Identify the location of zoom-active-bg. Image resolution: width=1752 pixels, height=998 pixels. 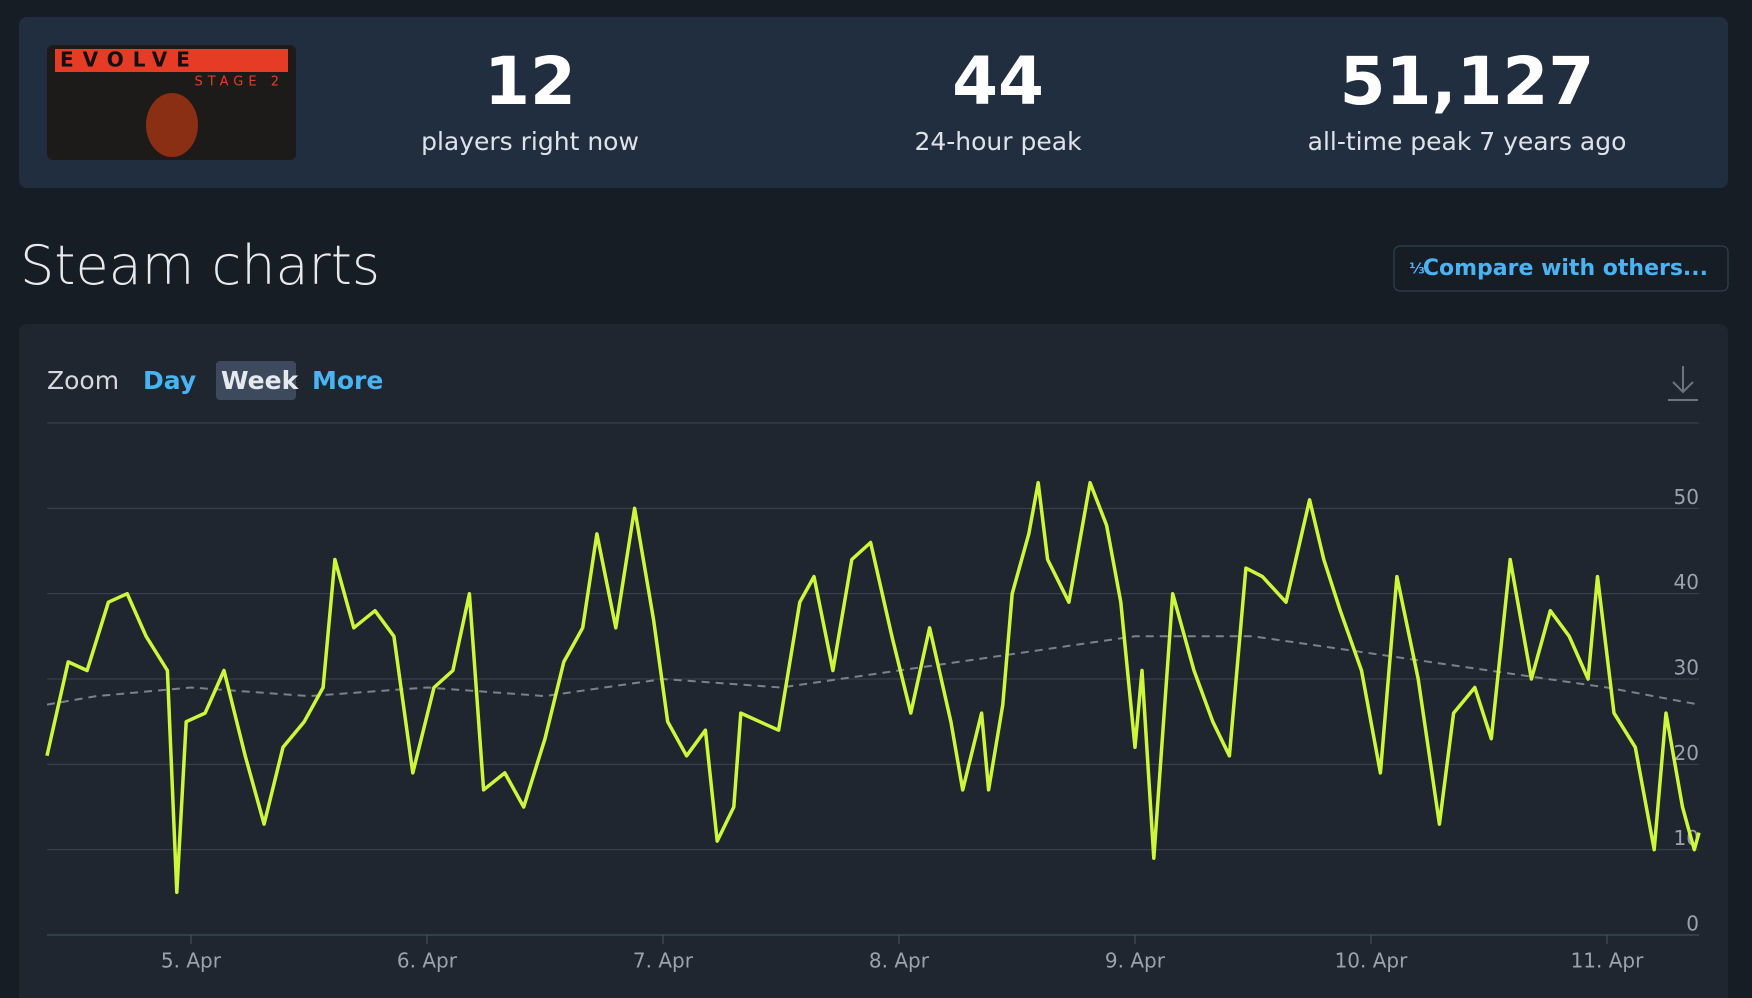
(256, 380).